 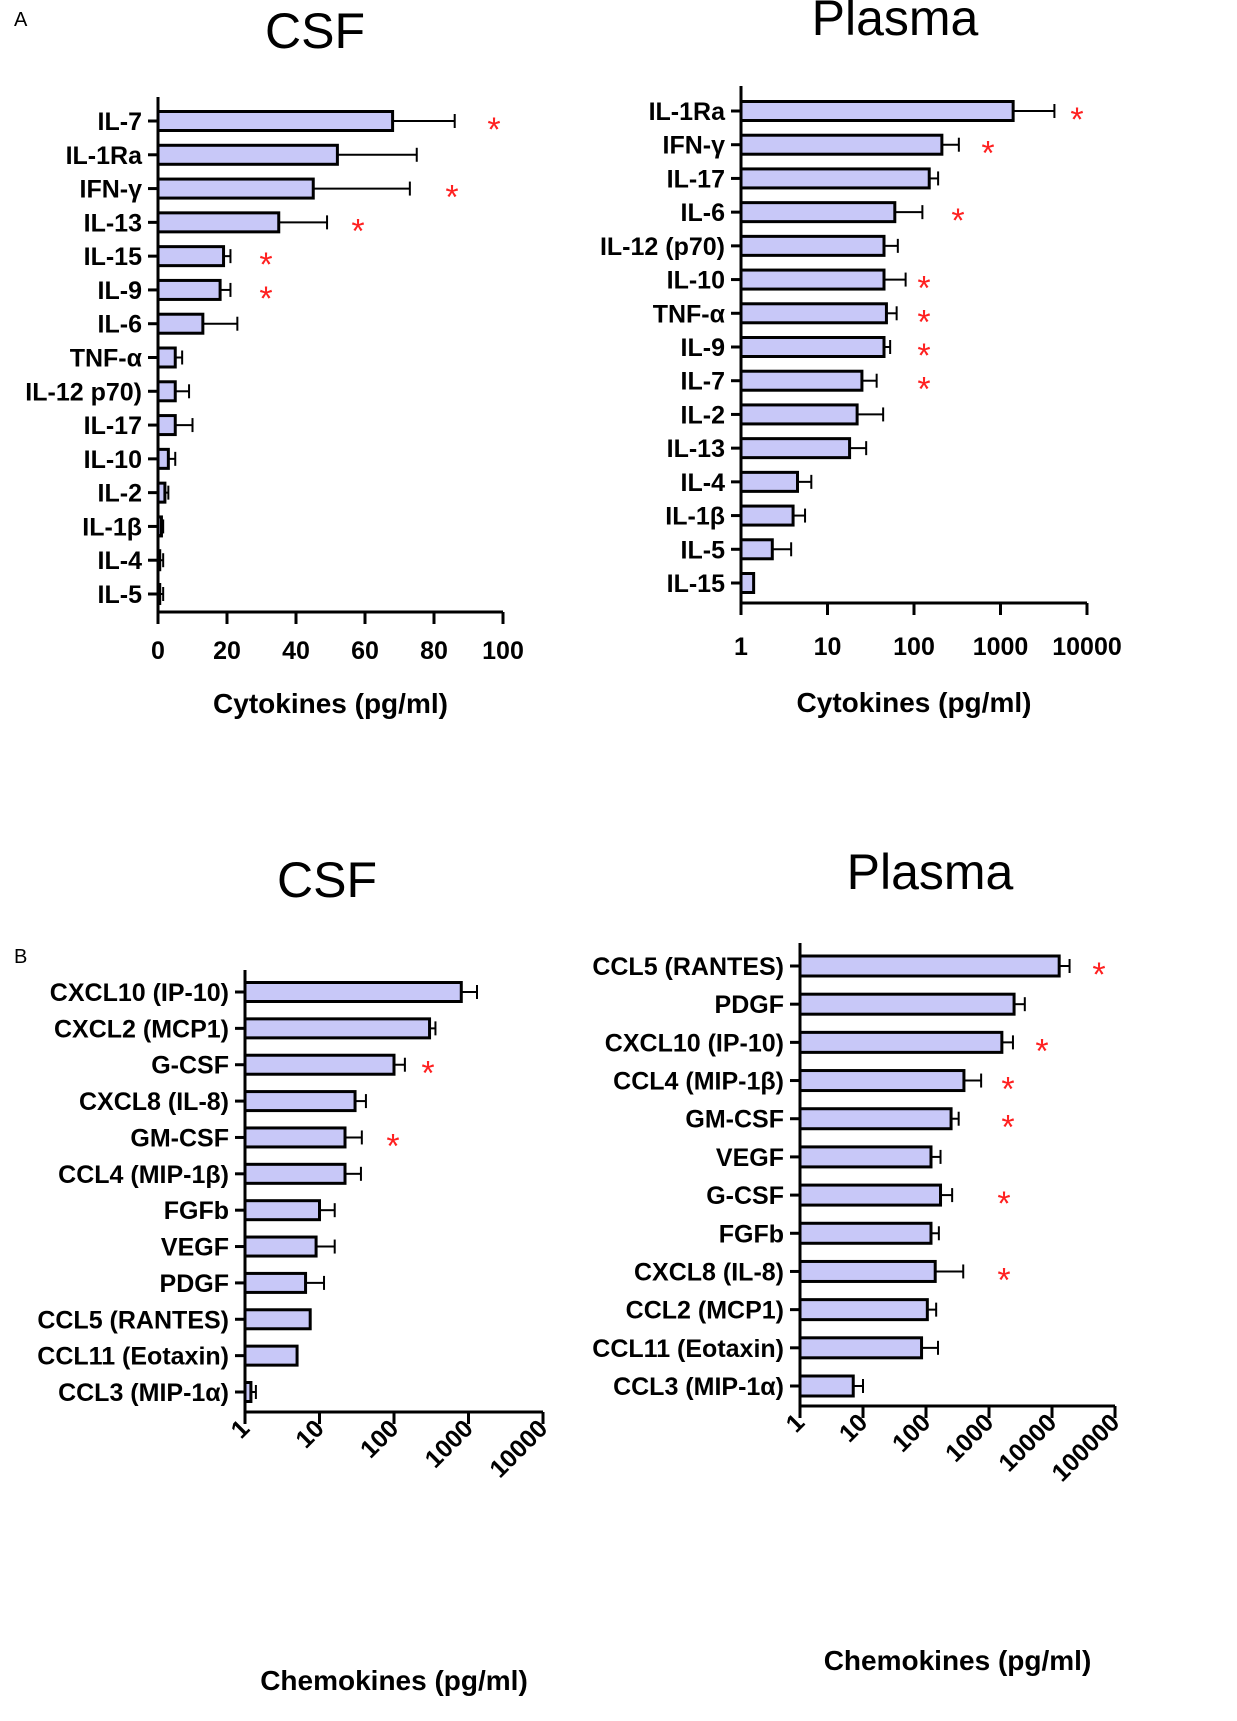 What do you see at coordinates (1001, 647) in the screenshot?
I see `x-tick-label: 1000` at bounding box center [1001, 647].